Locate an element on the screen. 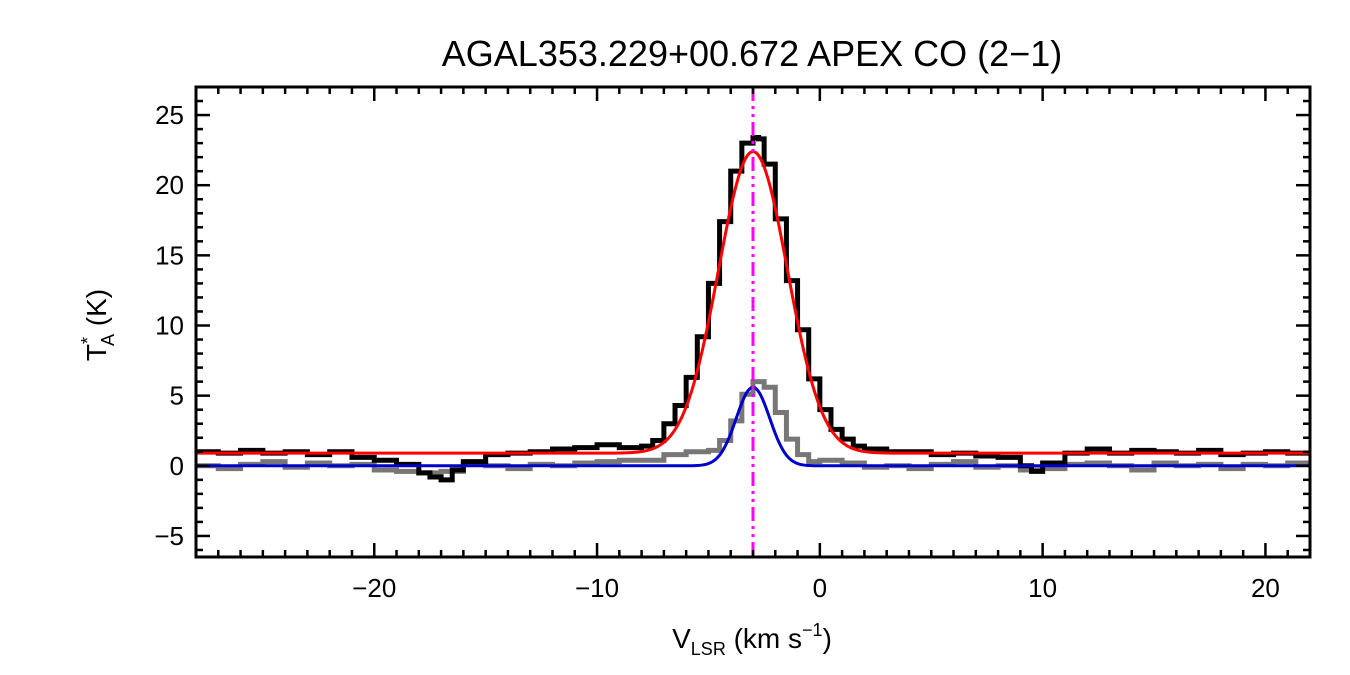 The height and width of the screenshot is (675, 1350). x-axis-title-main: V is located at coordinates (681, 638).